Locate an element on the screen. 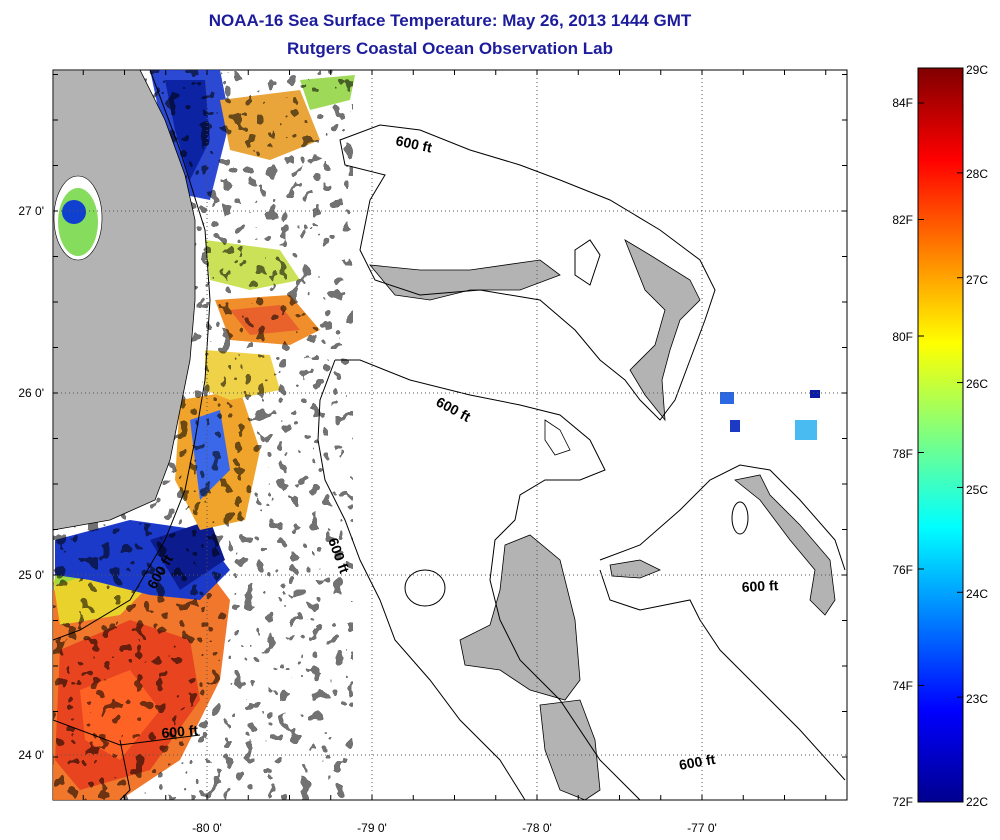  colorbar is located at coordinates (940, 435).